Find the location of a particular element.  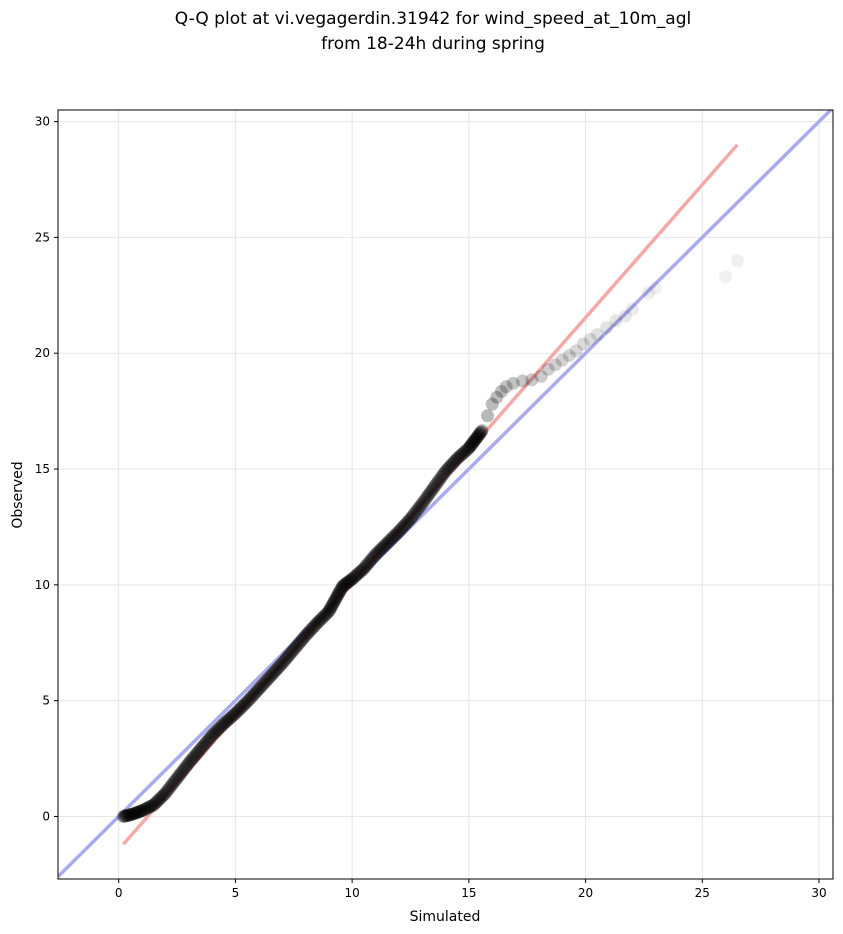

x-tick-label: 25 is located at coordinates (702, 893).